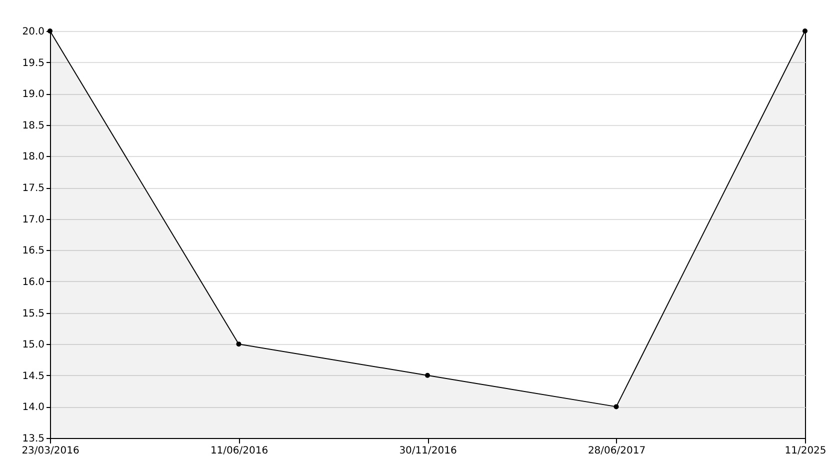  Describe the element at coordinates (33, 314) in the screenshot. I see `y-tick-label: 15.5` at that location.